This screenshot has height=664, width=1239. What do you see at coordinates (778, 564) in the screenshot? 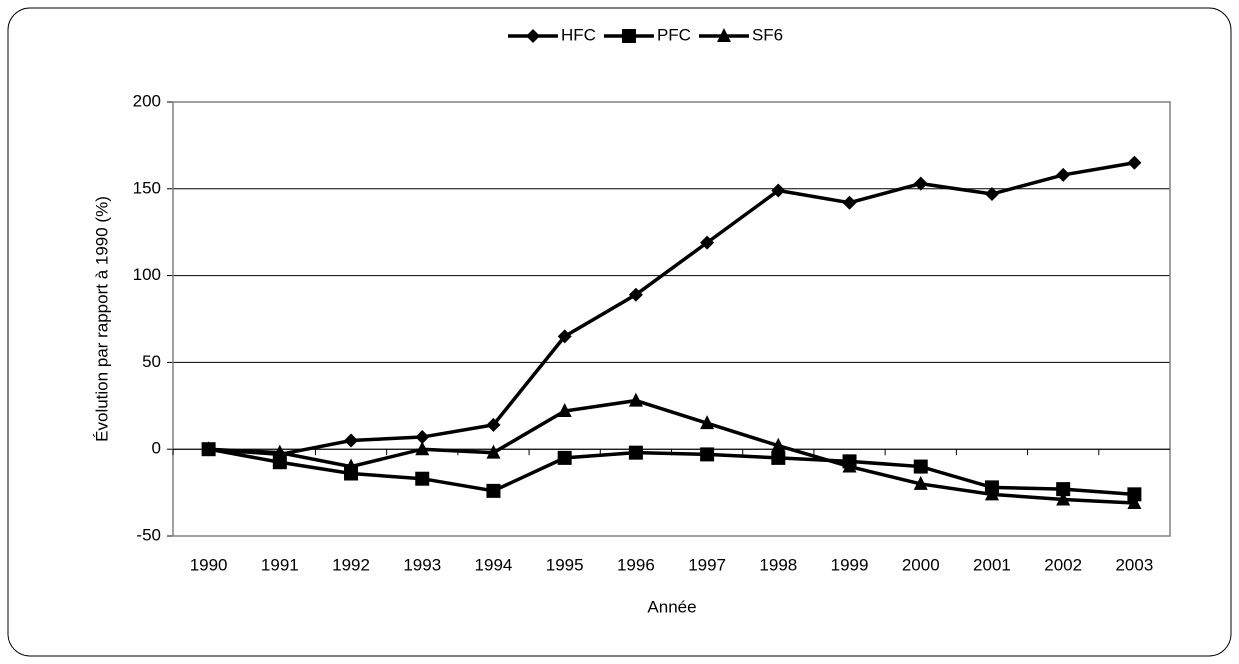
I see `x-tick-label: 1998` at bounding box center [778, 564].